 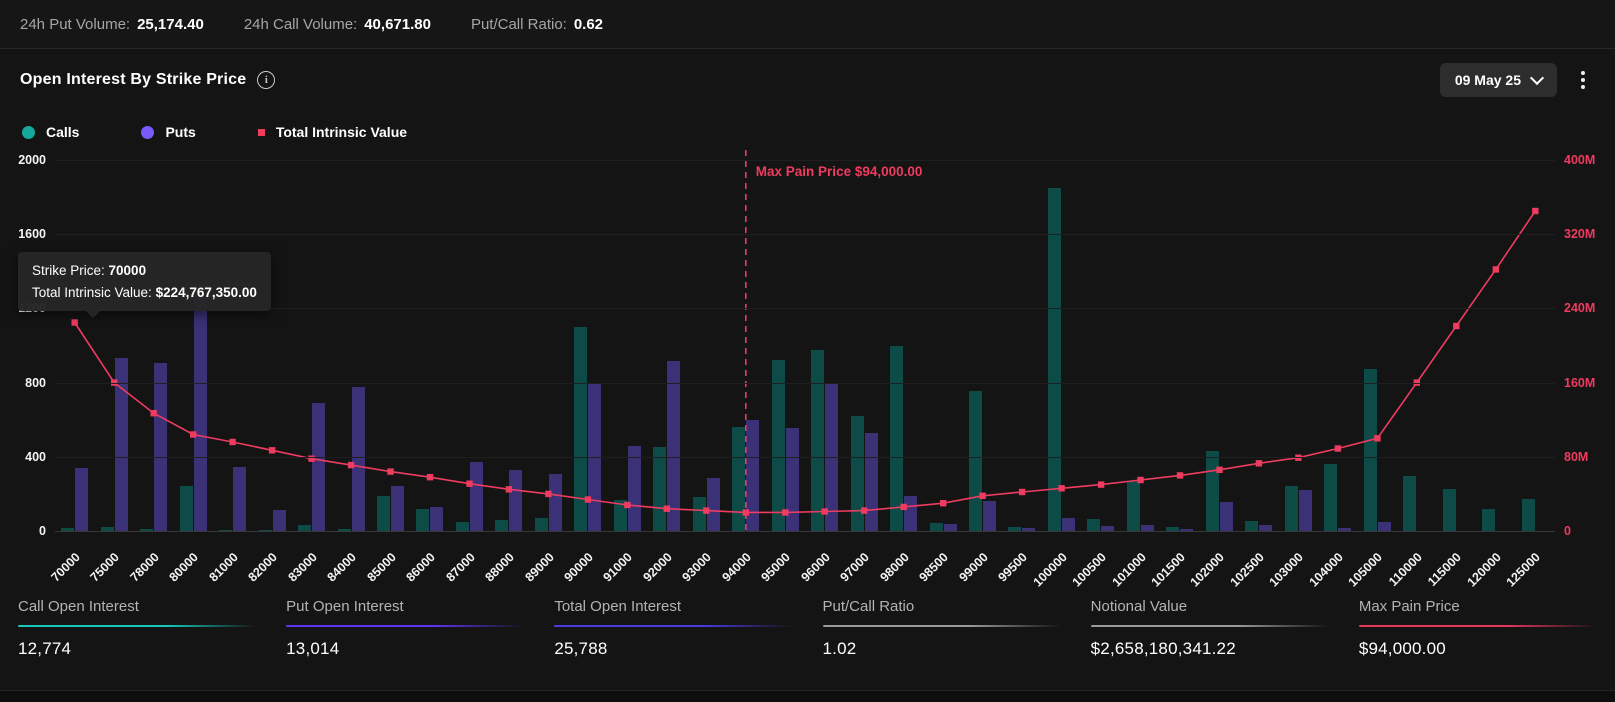 I want to click on bar-group-98000: 98000, so click(x=900, y=372).